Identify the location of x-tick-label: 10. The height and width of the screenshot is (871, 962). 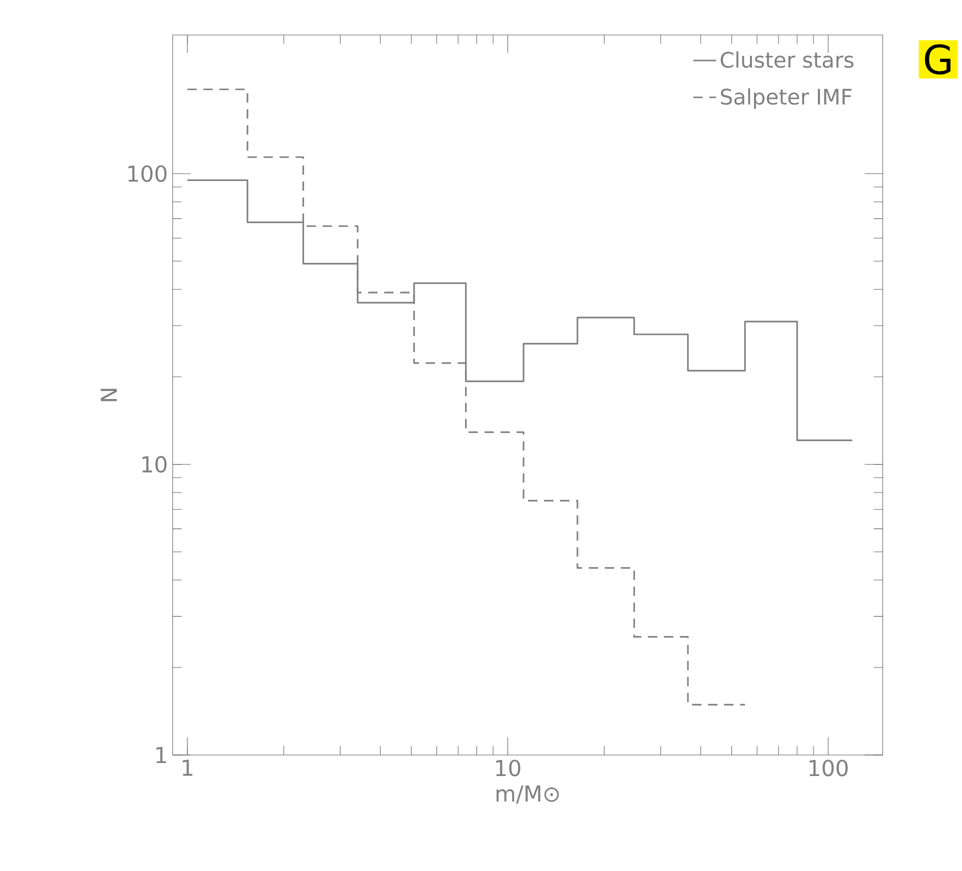
(508, 768).